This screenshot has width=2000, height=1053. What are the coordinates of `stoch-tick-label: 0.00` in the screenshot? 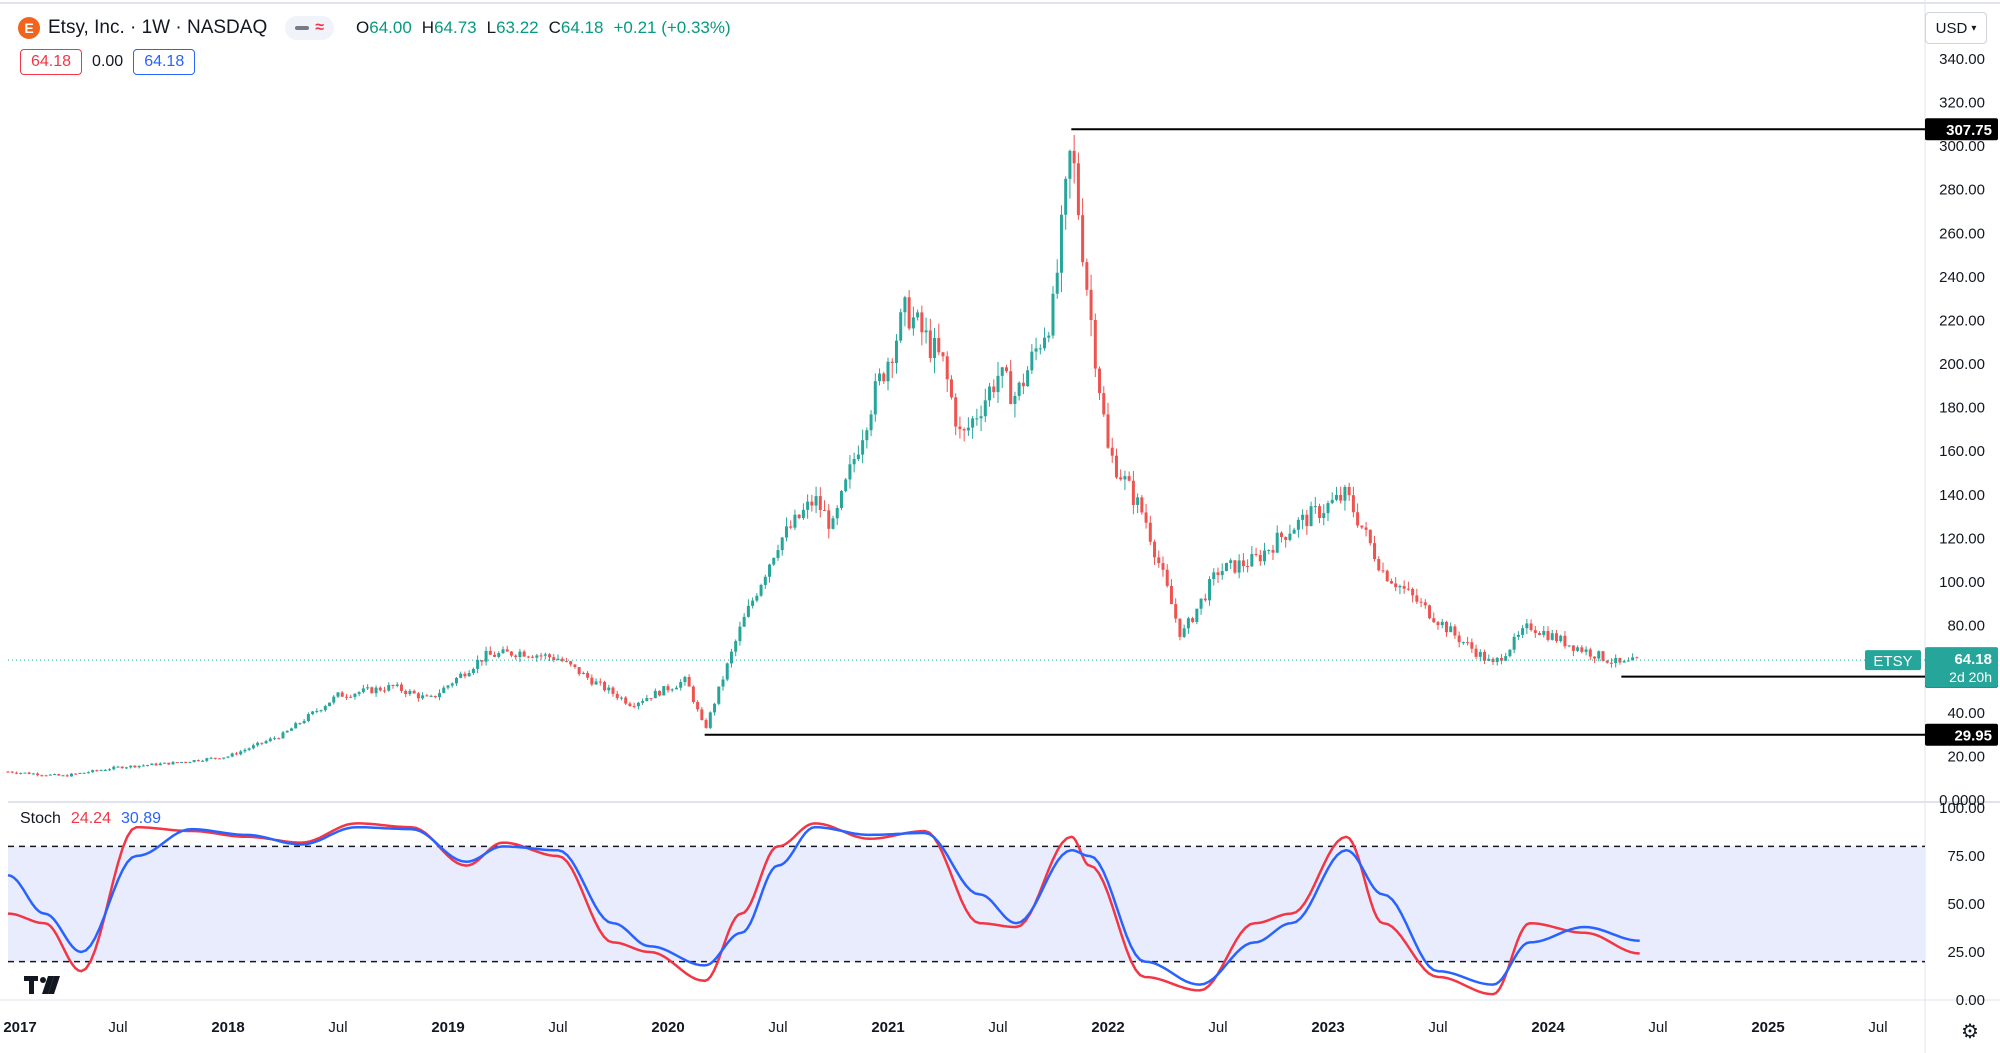 It's located at (1970, 1000).